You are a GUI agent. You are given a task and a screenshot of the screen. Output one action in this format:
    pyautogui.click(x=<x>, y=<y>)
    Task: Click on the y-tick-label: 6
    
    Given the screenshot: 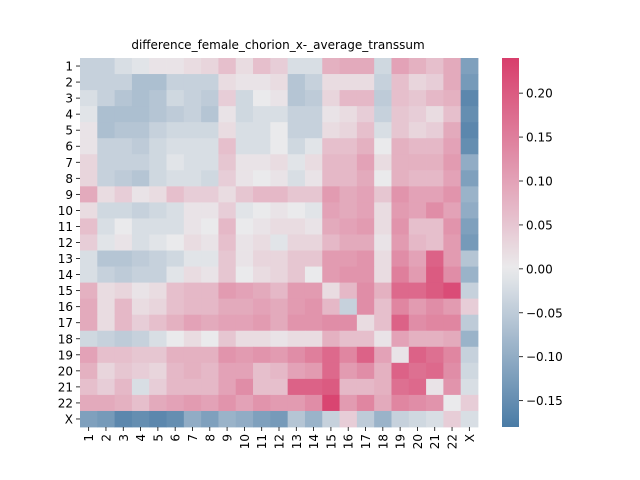 What is the action you would take?
    pyautogui.click(x=69, y=147)
    